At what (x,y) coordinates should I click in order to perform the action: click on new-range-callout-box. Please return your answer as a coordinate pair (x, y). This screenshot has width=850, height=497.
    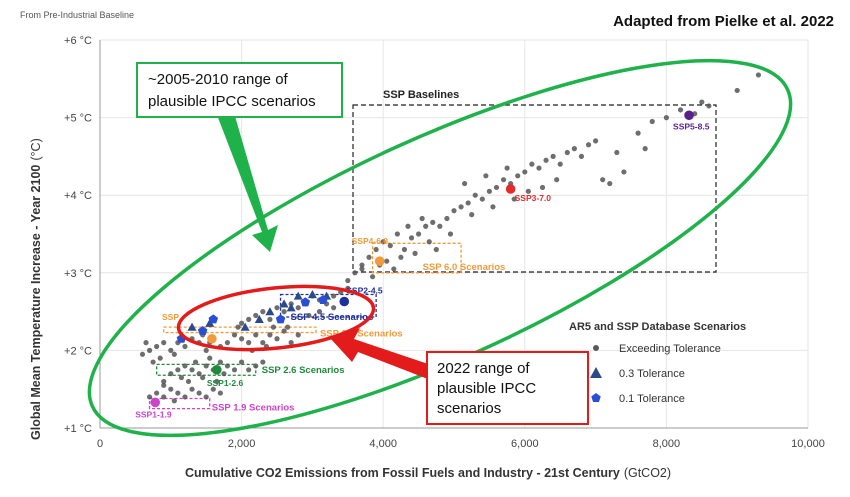
    Looking at the image, I should click on (507, 388).